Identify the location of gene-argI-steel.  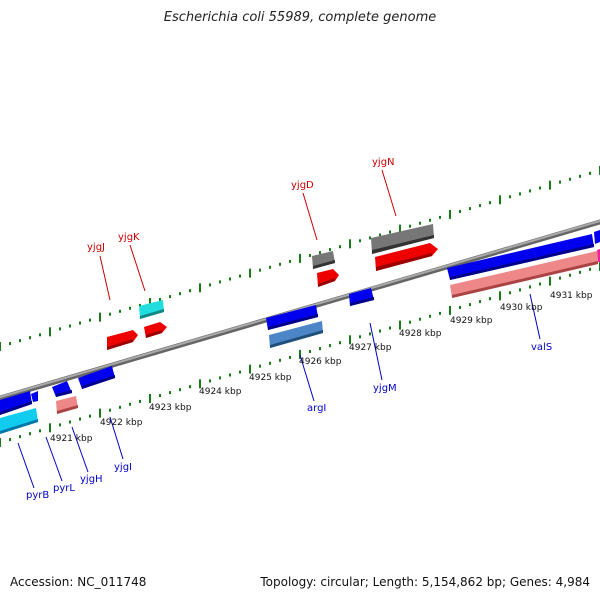
(296, 334).